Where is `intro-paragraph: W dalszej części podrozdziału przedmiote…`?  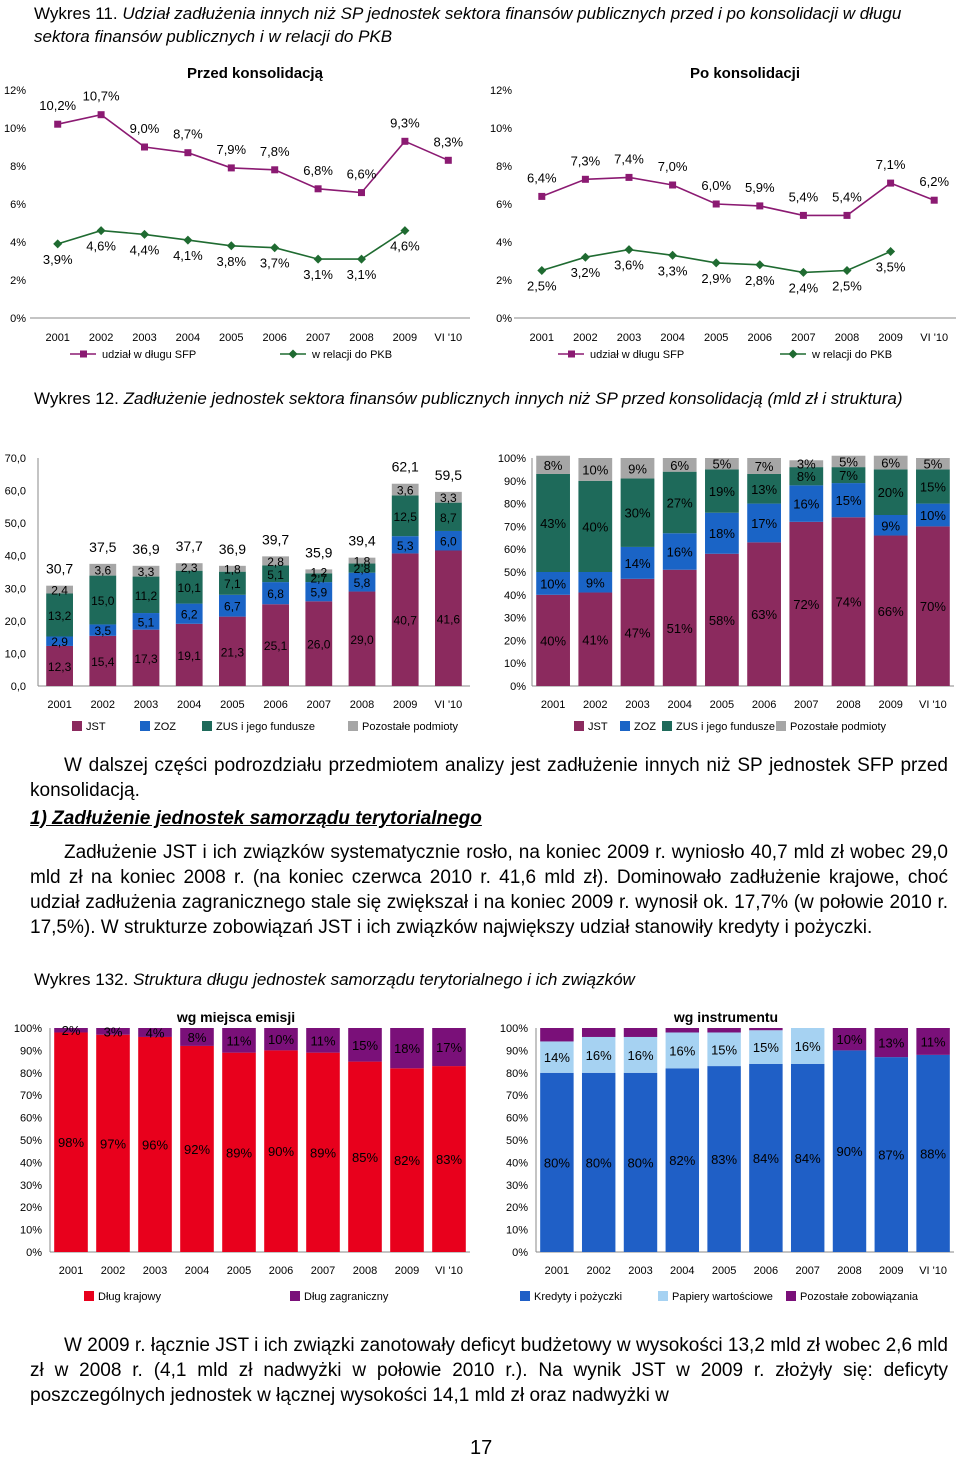 intro-paragraph: W dalszej części podrozdziału przedmiote… is located at coordinates (489, 778).